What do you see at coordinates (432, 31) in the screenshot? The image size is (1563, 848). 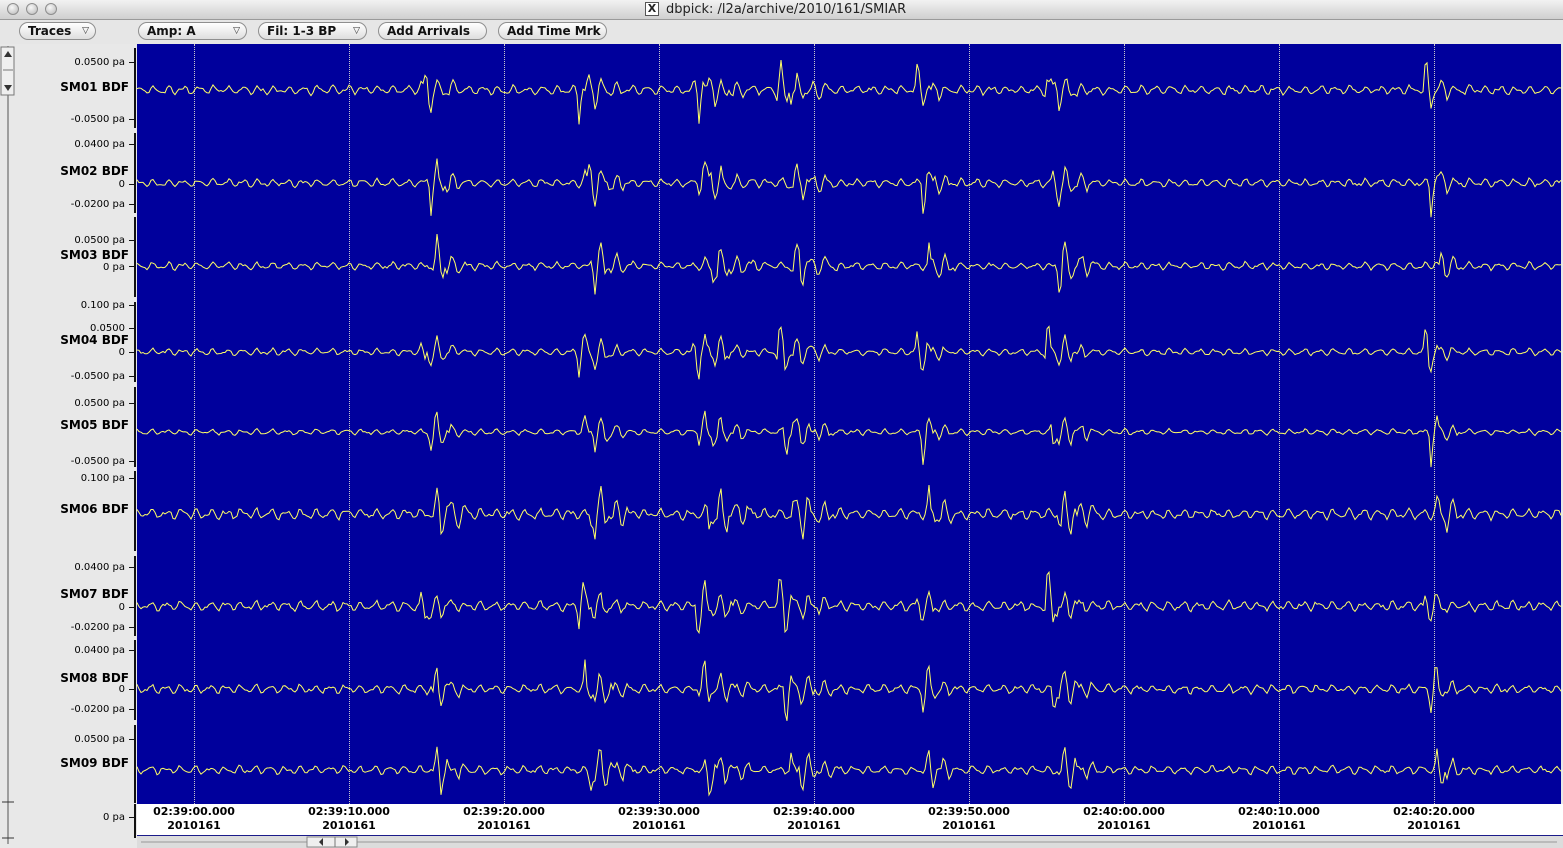 I see `add-arrivals-button: Add Arrivals` at bounding box center [432, 31].